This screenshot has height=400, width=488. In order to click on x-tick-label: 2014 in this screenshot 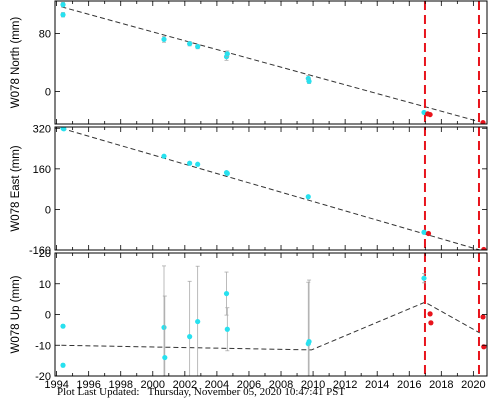, I will do `click(377, 385)`.